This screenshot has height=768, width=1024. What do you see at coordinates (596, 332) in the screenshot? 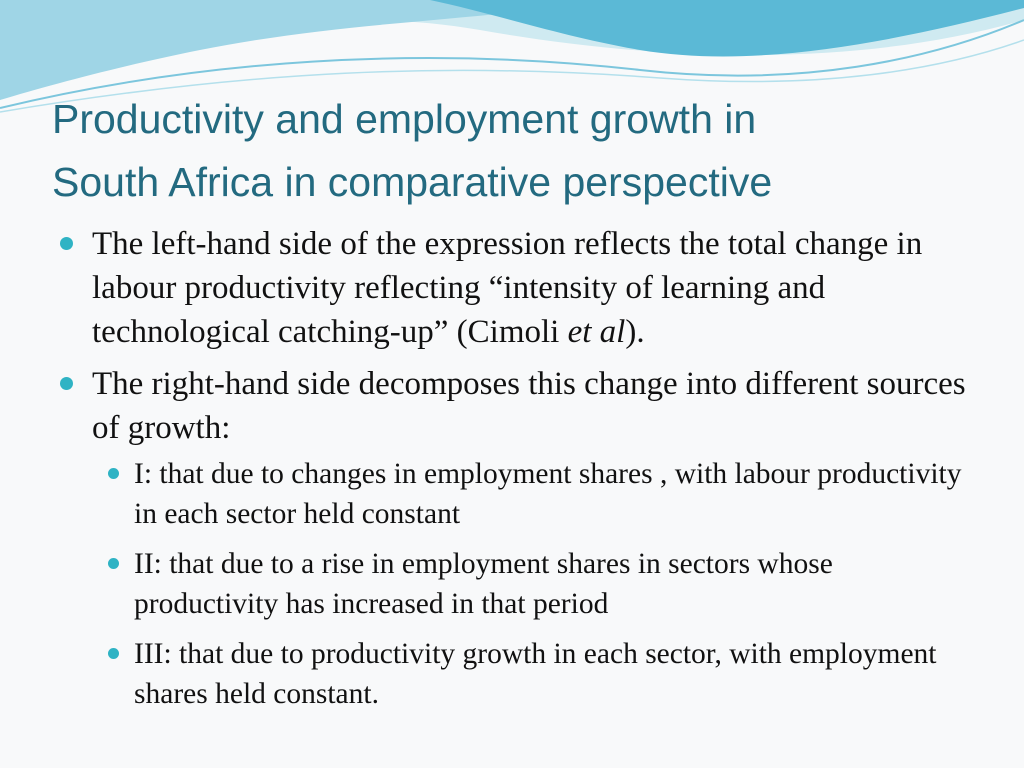
I see `italic-text: et al` at bounding box center [596, 332].